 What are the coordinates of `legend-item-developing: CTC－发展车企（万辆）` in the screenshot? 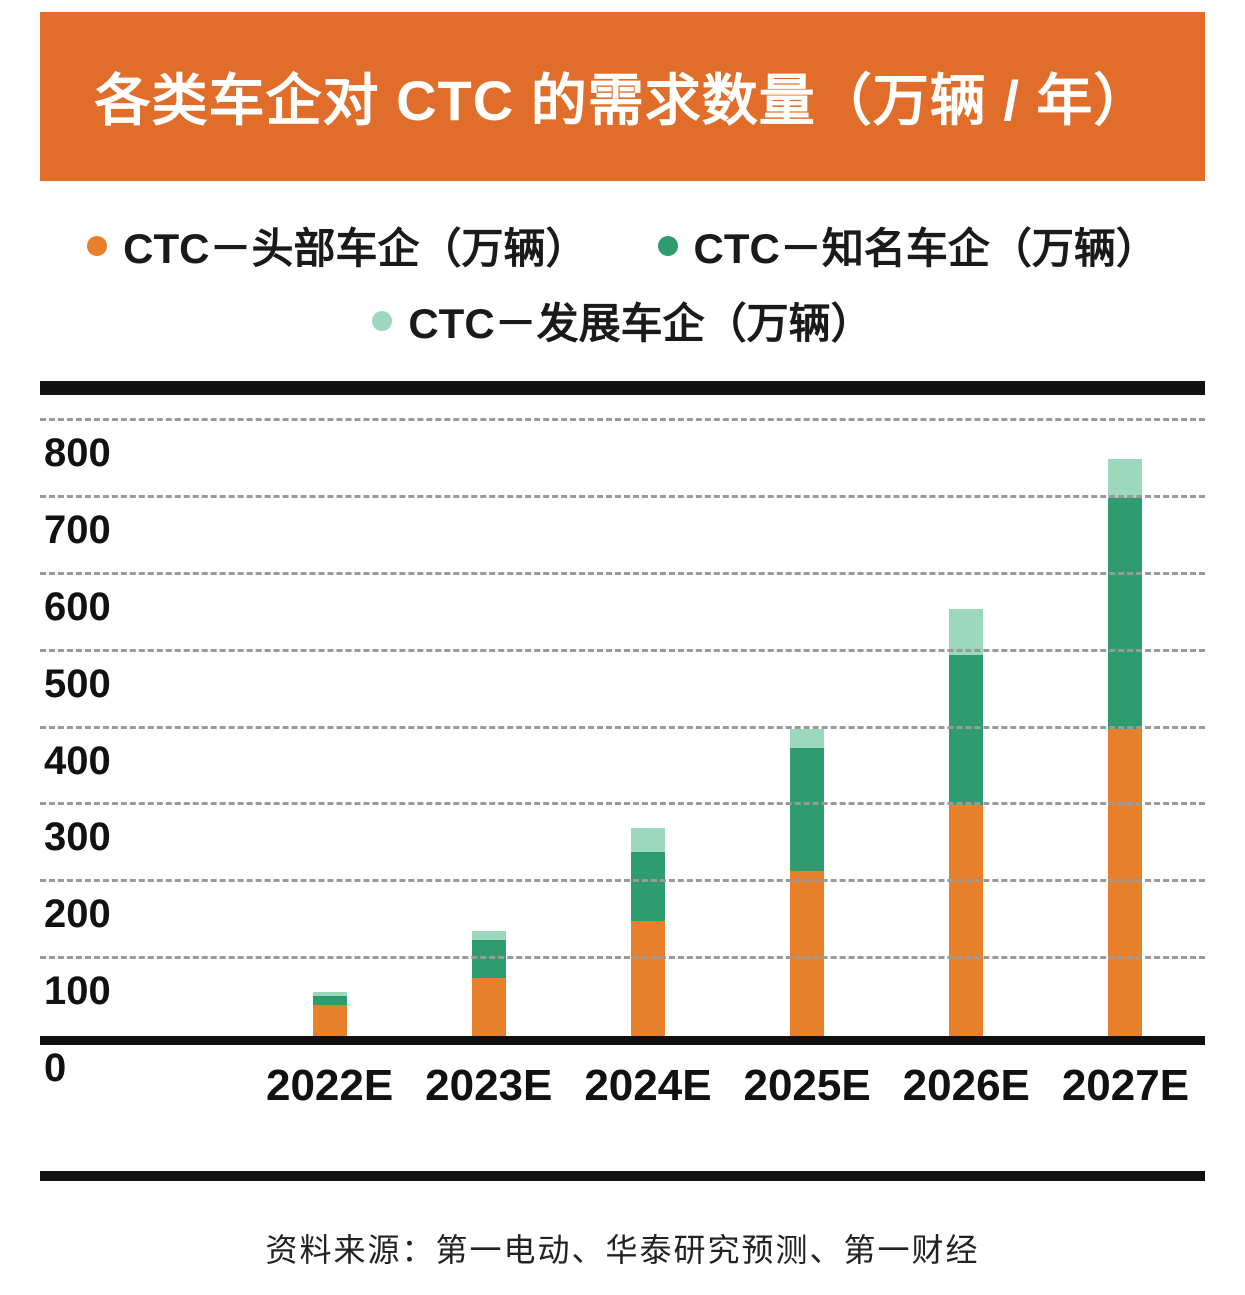 It's located at (622, 320).